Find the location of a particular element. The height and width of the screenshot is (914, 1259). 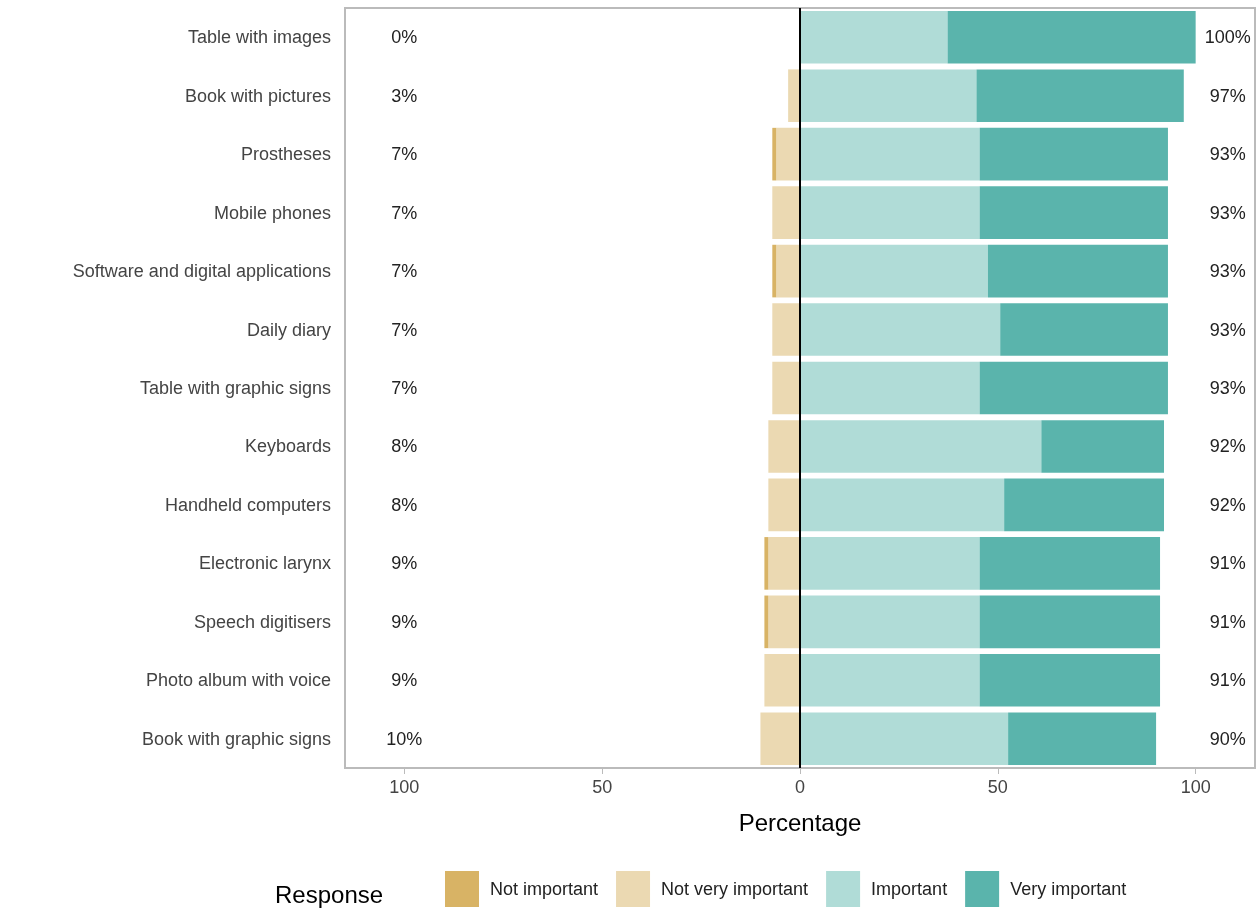

legend-label: Not important is located at coordinates (544, 889).